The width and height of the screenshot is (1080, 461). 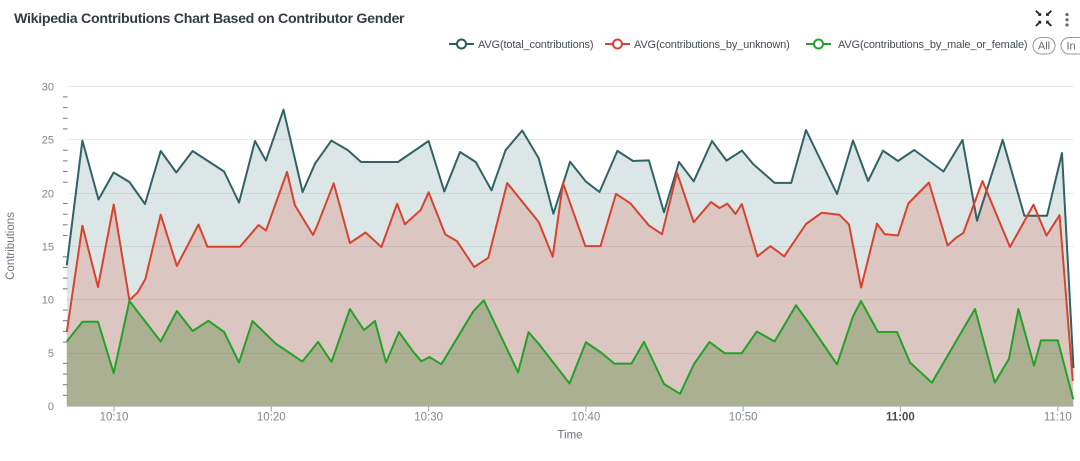 What do you see at coordinates (11, 246) in the screenshot?
I see `svg-text: Contributions` at bounding box center [11, 246].